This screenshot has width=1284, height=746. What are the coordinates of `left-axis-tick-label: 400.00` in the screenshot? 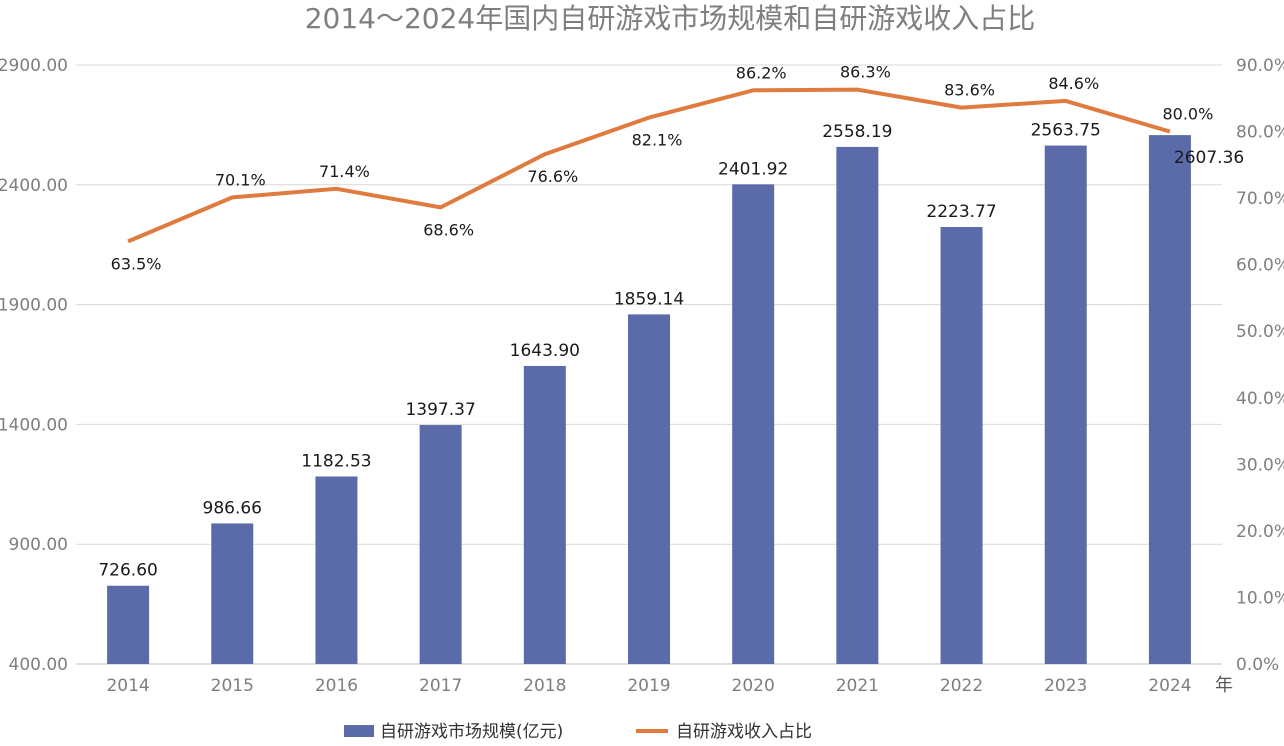 It's located at (38, 665).